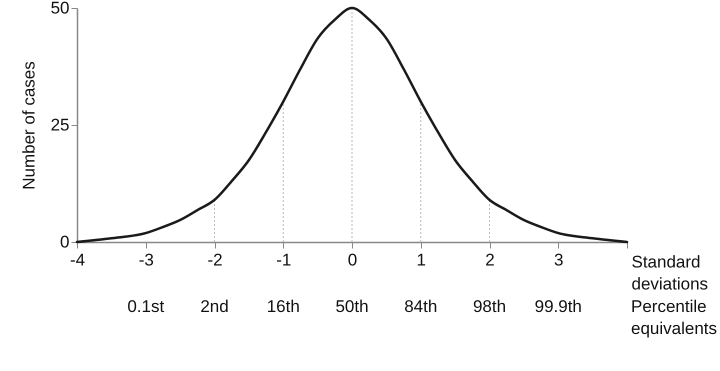  What do you see at coordinates (283, 306) in the screenshot?
I see `text: 16th` at bounding box center [283, 306].